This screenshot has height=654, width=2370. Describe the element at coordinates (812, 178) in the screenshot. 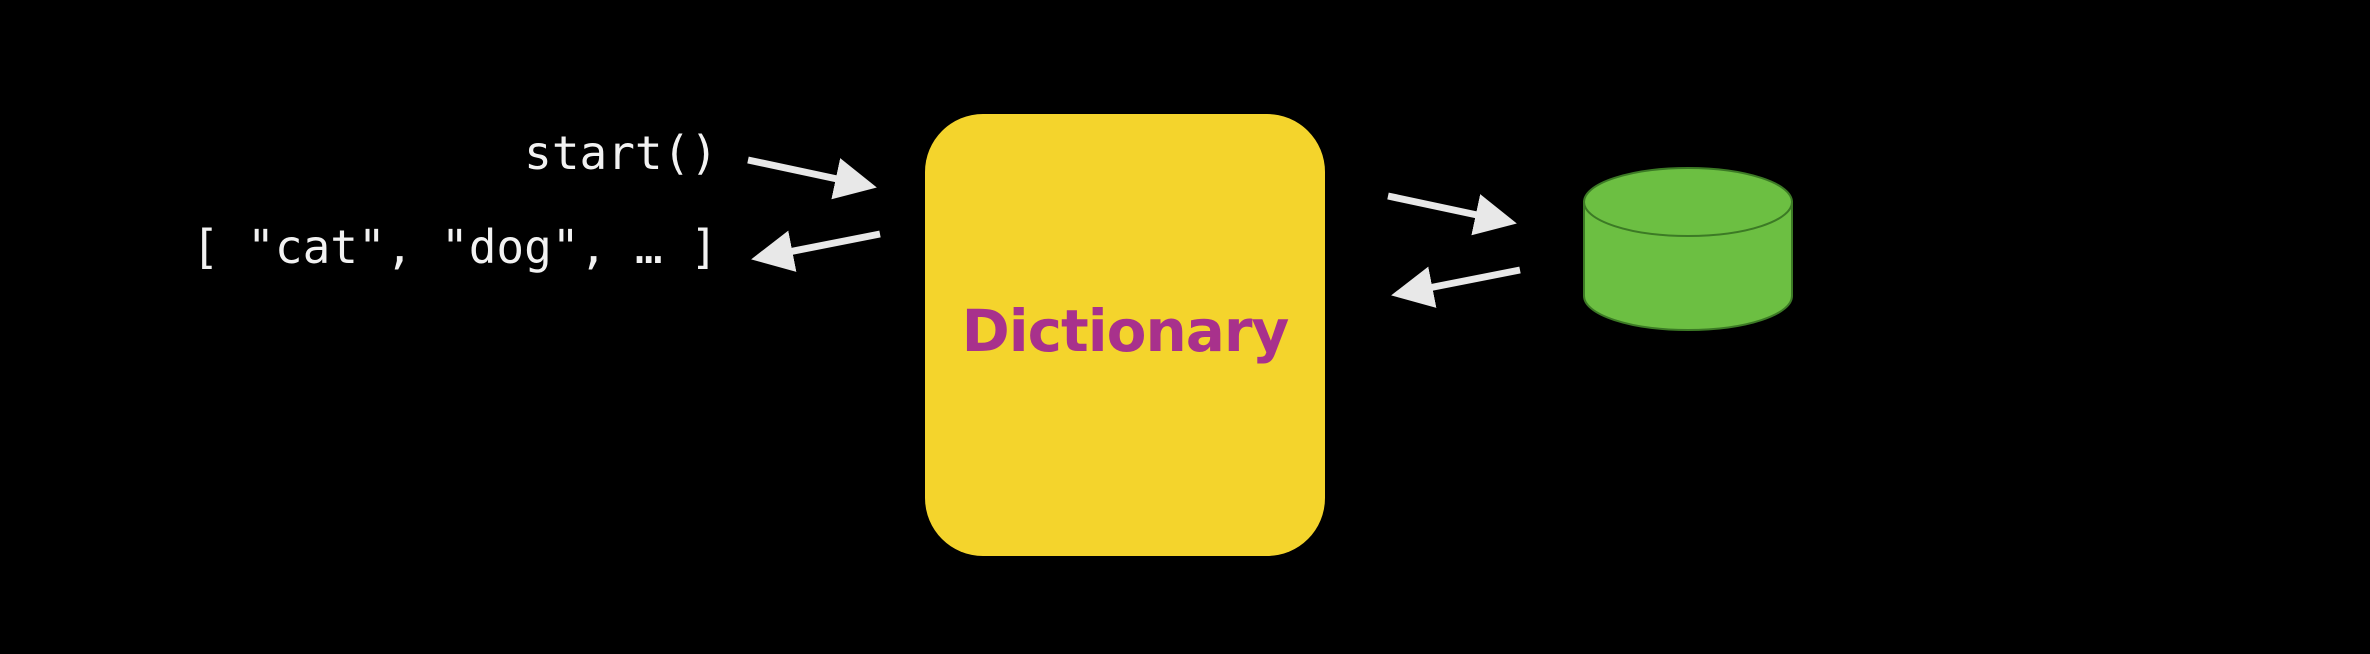

I see `arrow-call-to-dictionary` at that location.